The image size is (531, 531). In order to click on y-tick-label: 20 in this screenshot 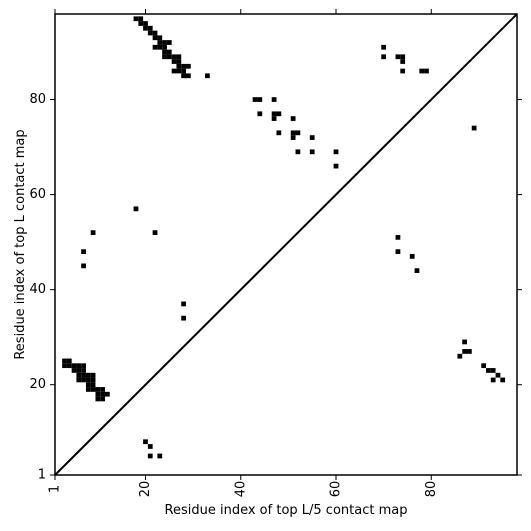, I will do `click(37, 384)`.